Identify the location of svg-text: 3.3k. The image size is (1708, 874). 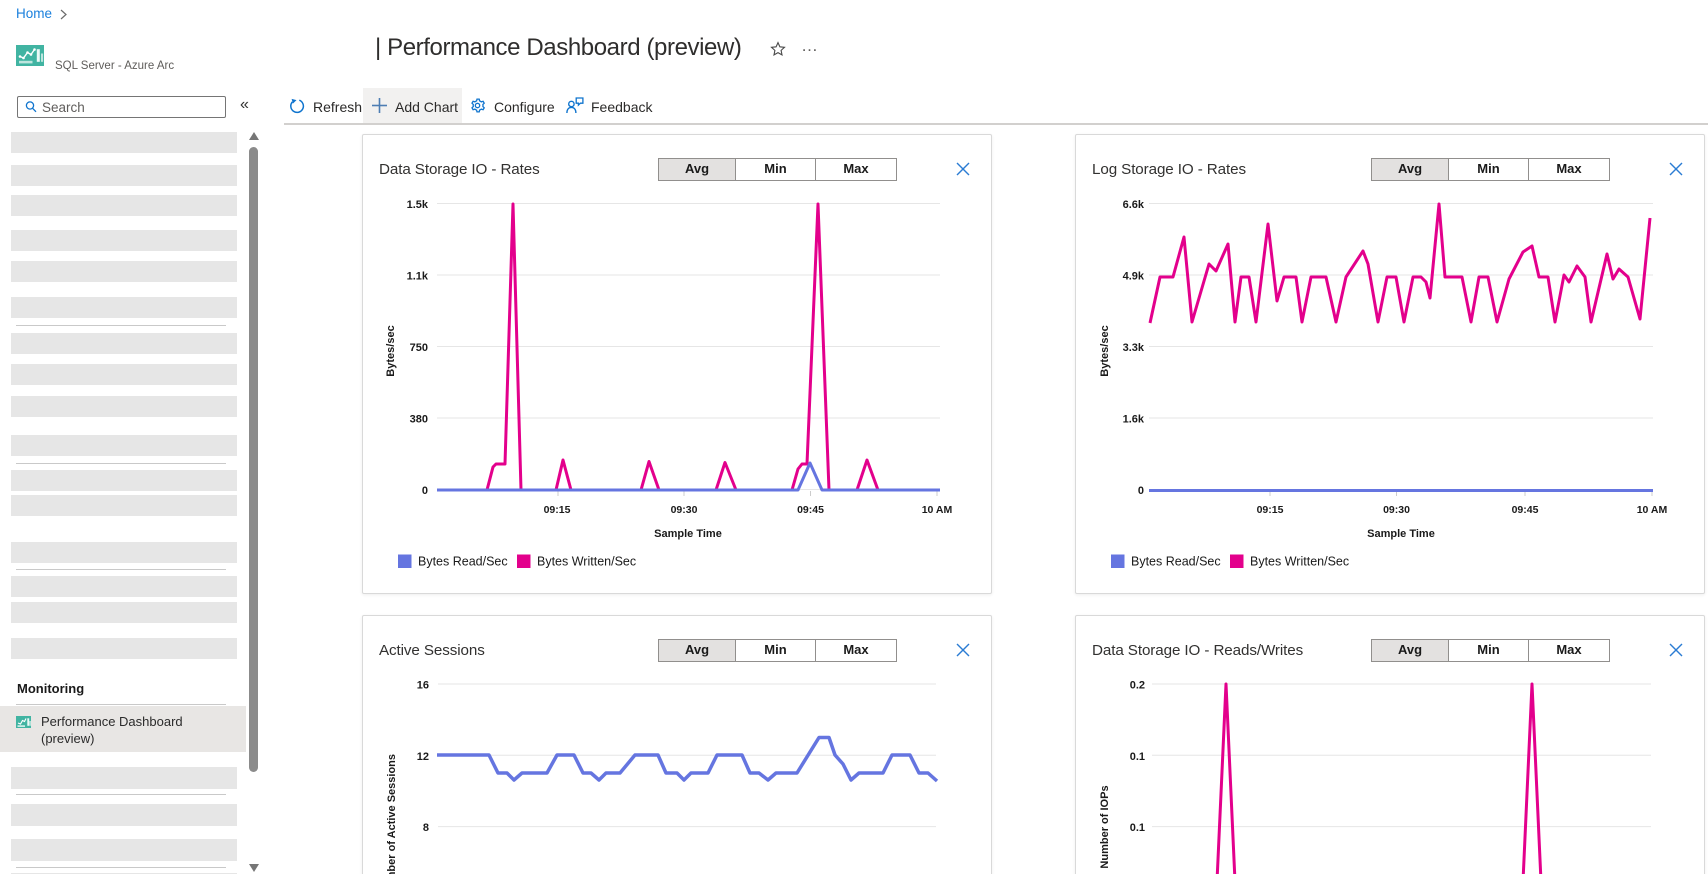
(1134, 348).